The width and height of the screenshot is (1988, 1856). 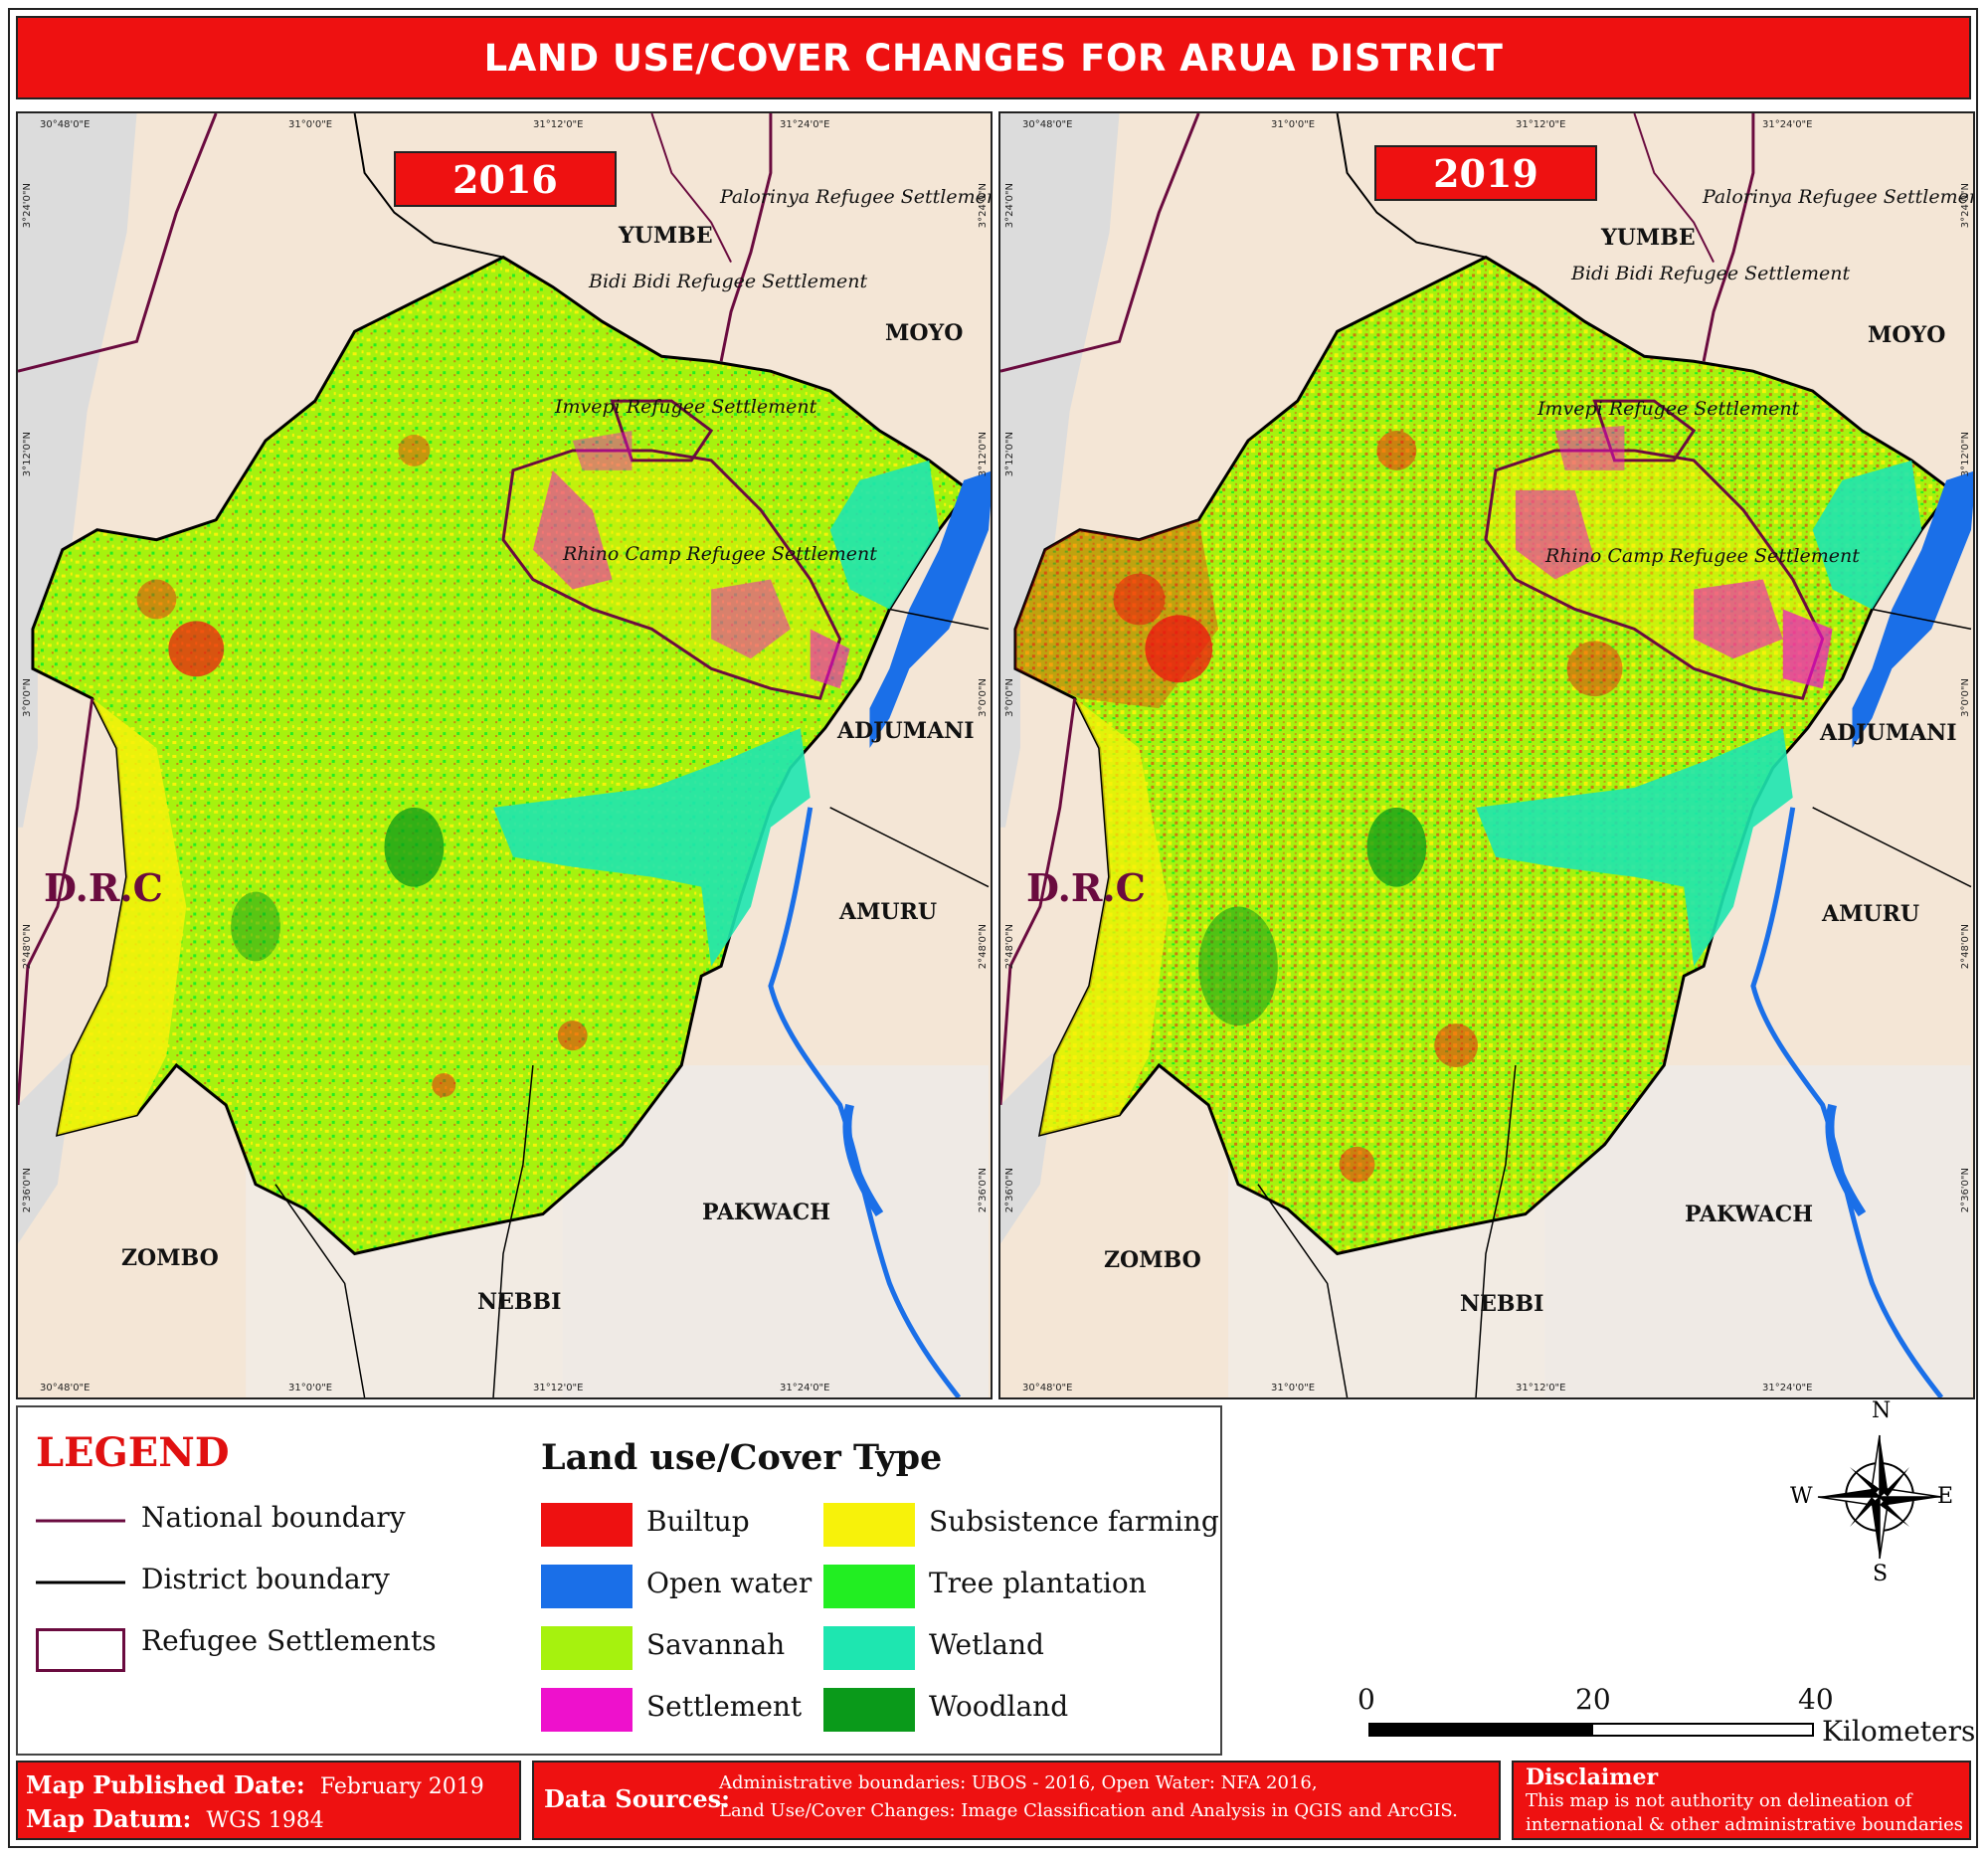 I want to click on datum-label: Map Datum:, so click(x=109, y=1818).